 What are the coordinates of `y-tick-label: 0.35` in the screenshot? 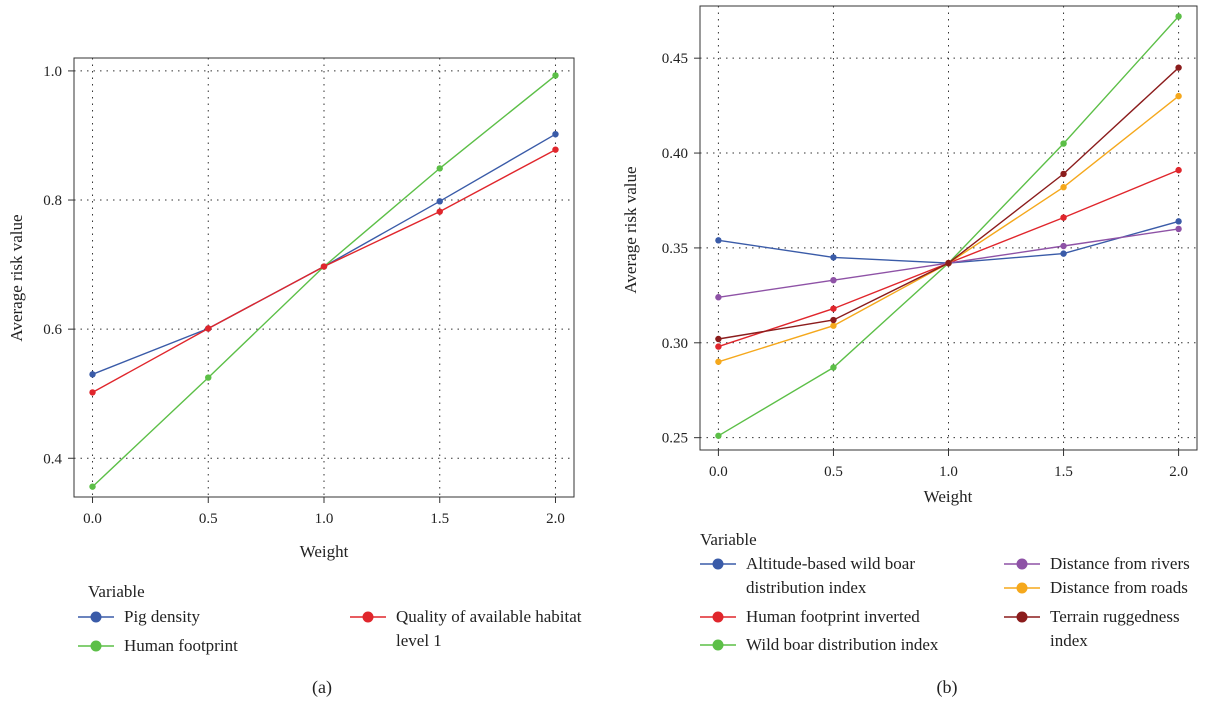 It's located at (675, 249).